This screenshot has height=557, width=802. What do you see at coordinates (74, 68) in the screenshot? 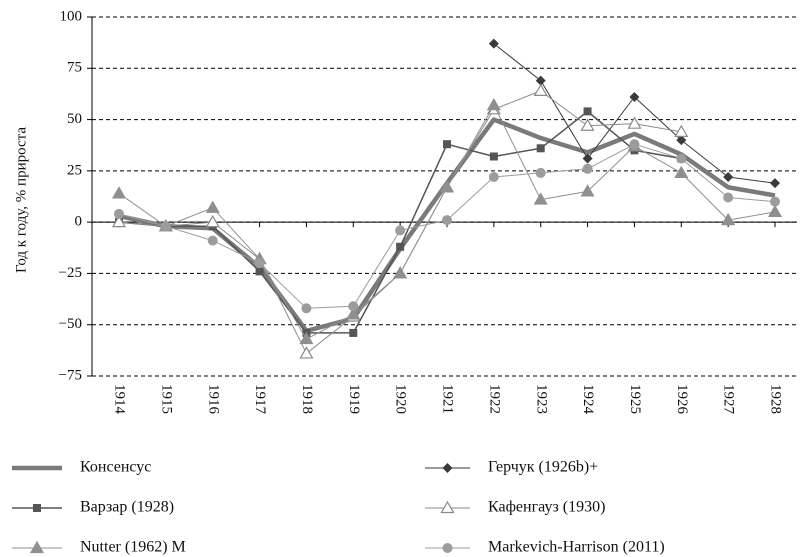
I see `y-tick-label: 75` at bounding box center [74, 68].